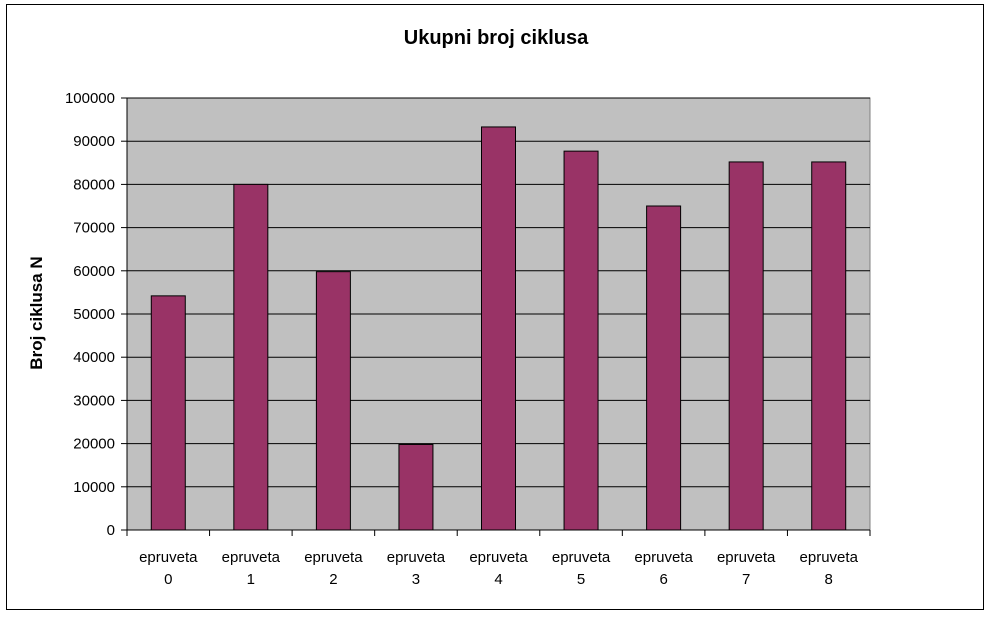 Image resolution: width=993 pixels, height=619 pixels. I want to click on x-tick-label: epruveta 0, so click(168, 568).